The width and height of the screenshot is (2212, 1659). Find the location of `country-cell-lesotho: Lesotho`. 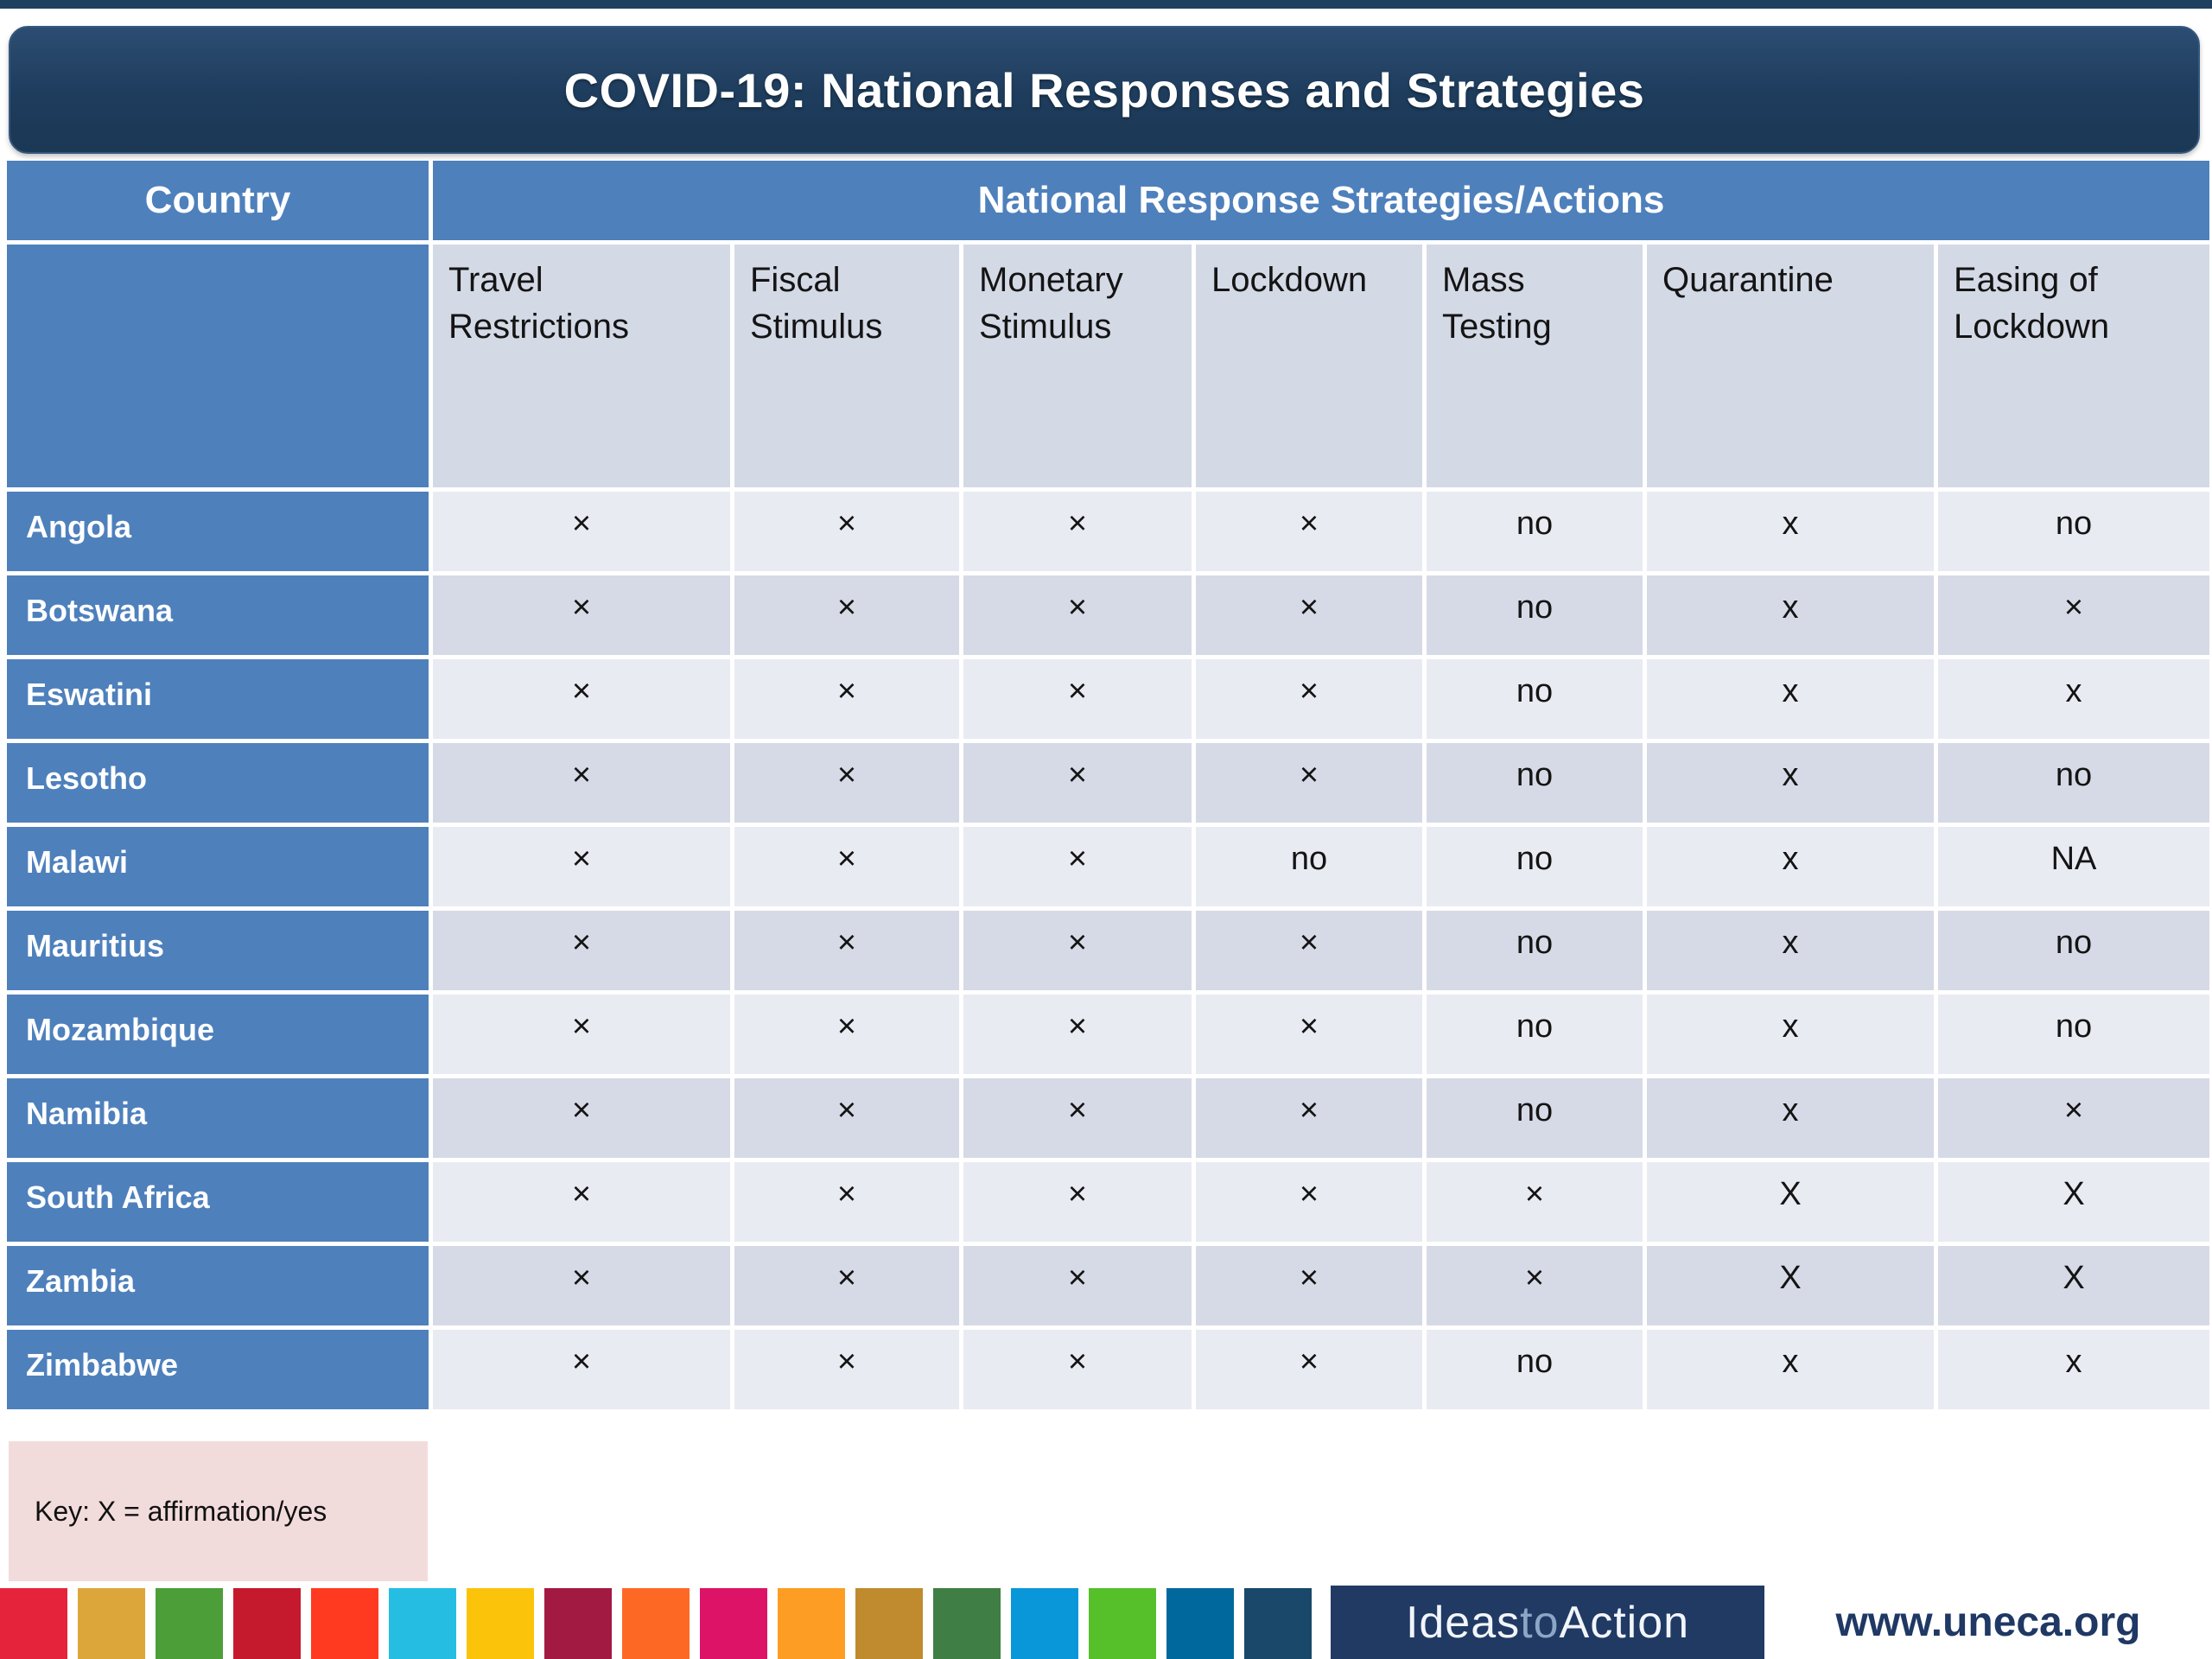

country-cell-lesotho: Lesotho is located at coordinates (218, 783).